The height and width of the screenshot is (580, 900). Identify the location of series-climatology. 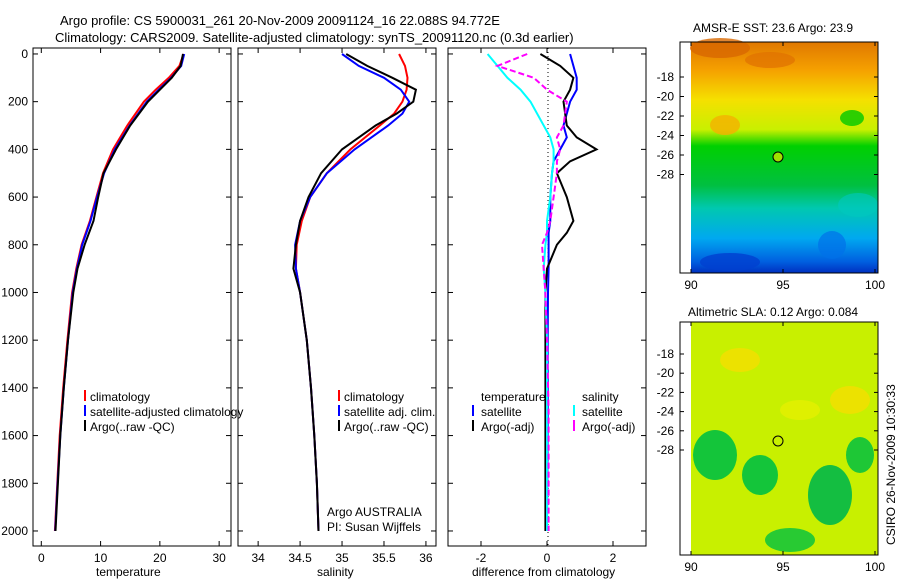
(351, 292).